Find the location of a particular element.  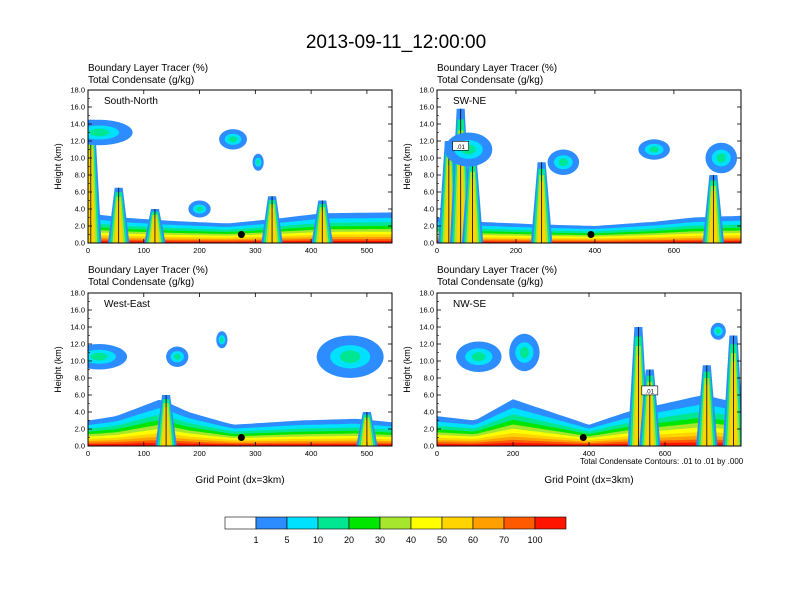

panel-3-ytick-label: 8.0 is located at coordinates (80, 378).